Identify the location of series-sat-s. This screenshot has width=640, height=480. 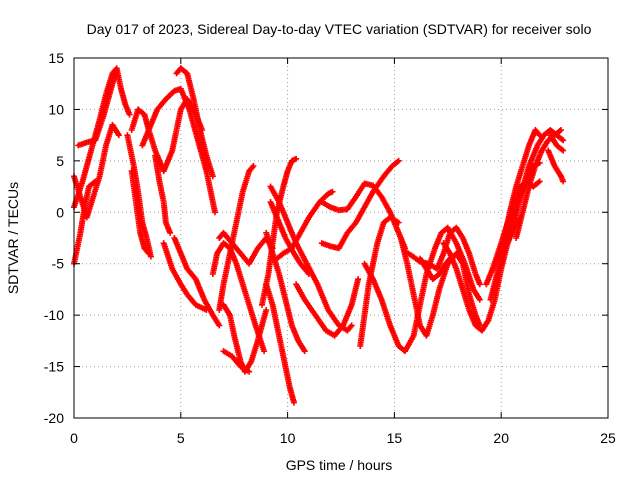
(280, 343).